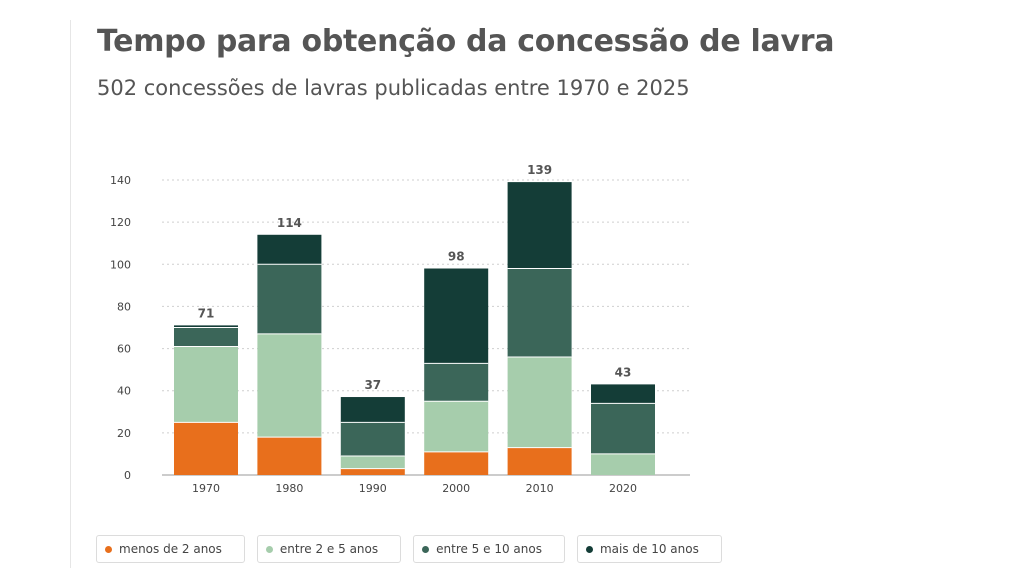  I want to click on bar-total-label: 37, so click(372, 385).